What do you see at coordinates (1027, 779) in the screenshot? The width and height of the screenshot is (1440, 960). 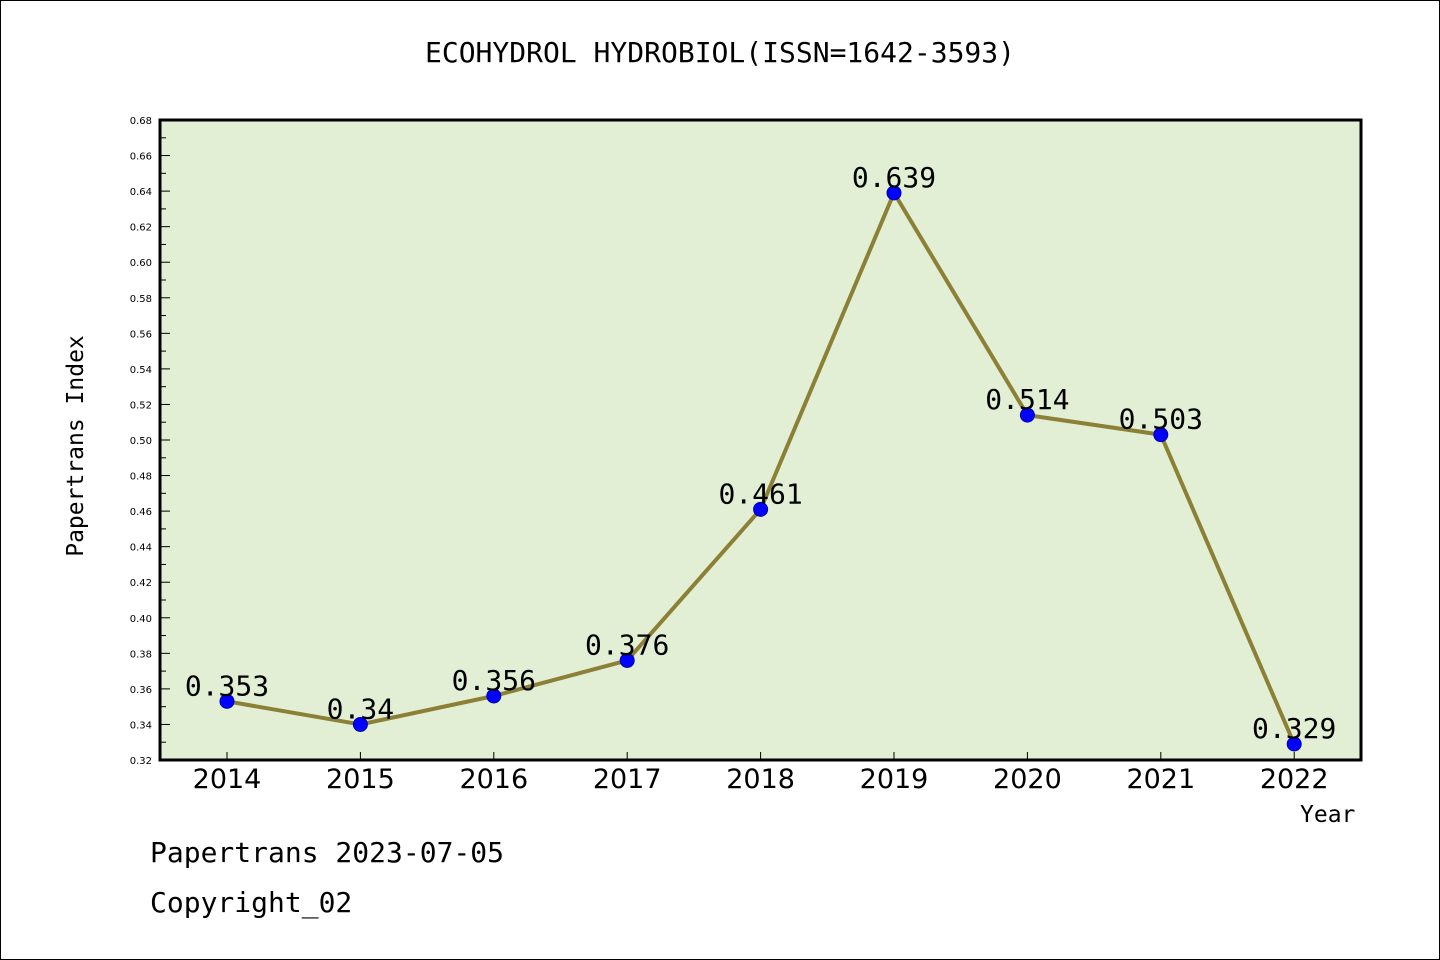 I see `x-tick-label: 2020` at bounding box center [1027, 779].